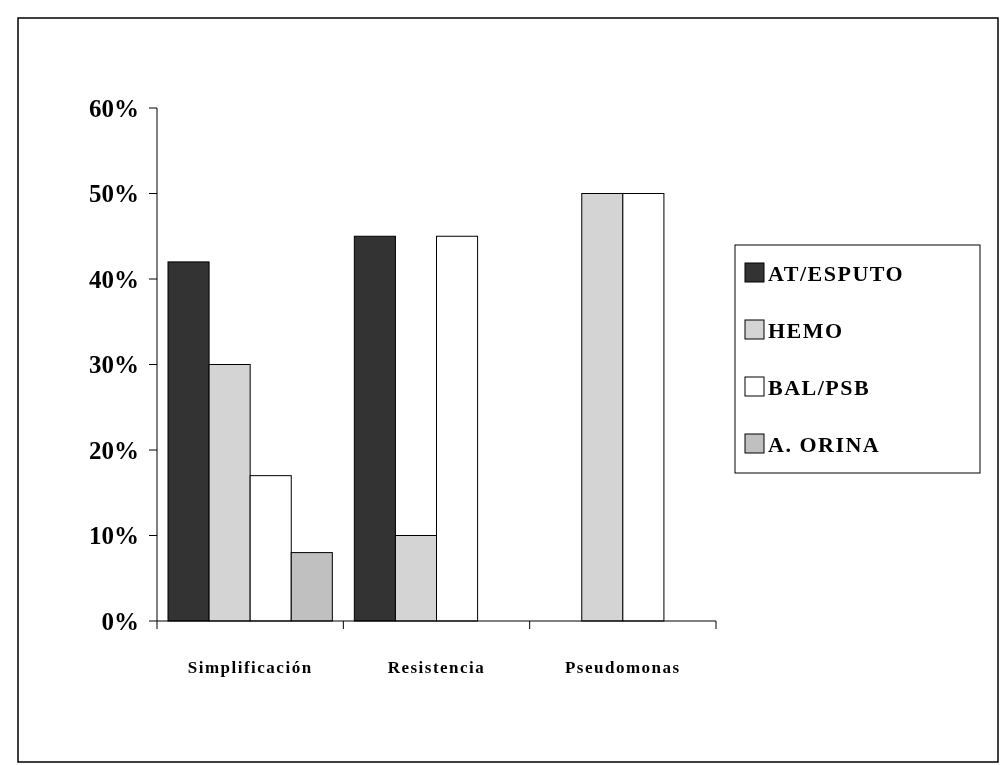 The width and height of the screenshot is (1002, 765). I want to click on y-tick-label: 50%, so click(114, 194).